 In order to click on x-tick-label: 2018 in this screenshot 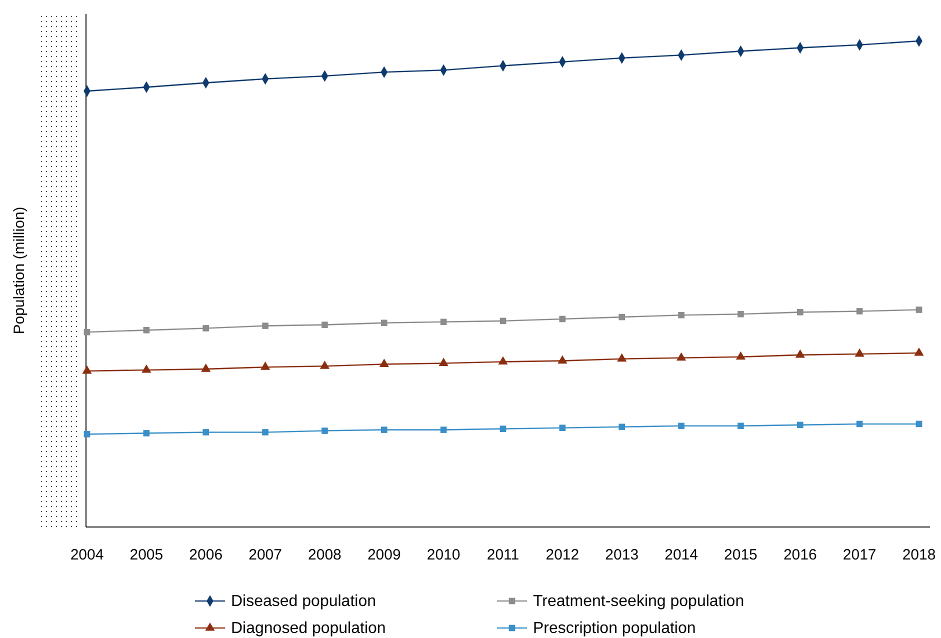, I will do `click(919, 555)`.